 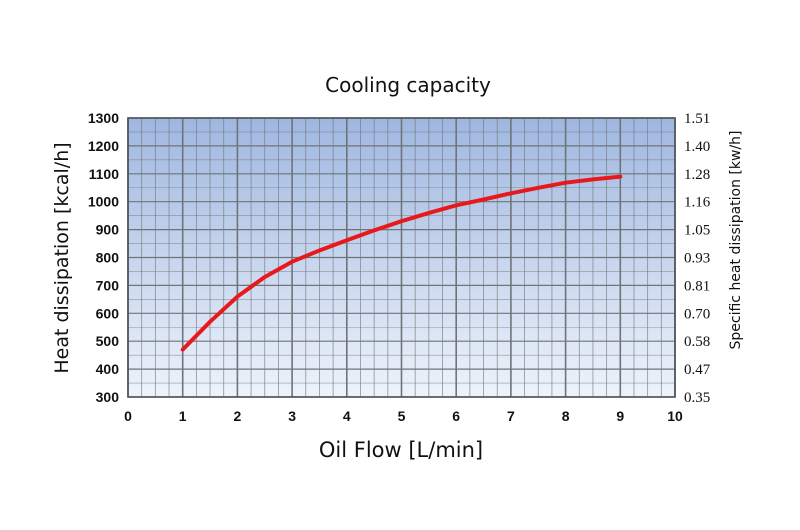 What do you see at coordinates (697, 398) in the screenshot?
I see `y2-tick-label: 0.35` at bounding box center [697, 398].